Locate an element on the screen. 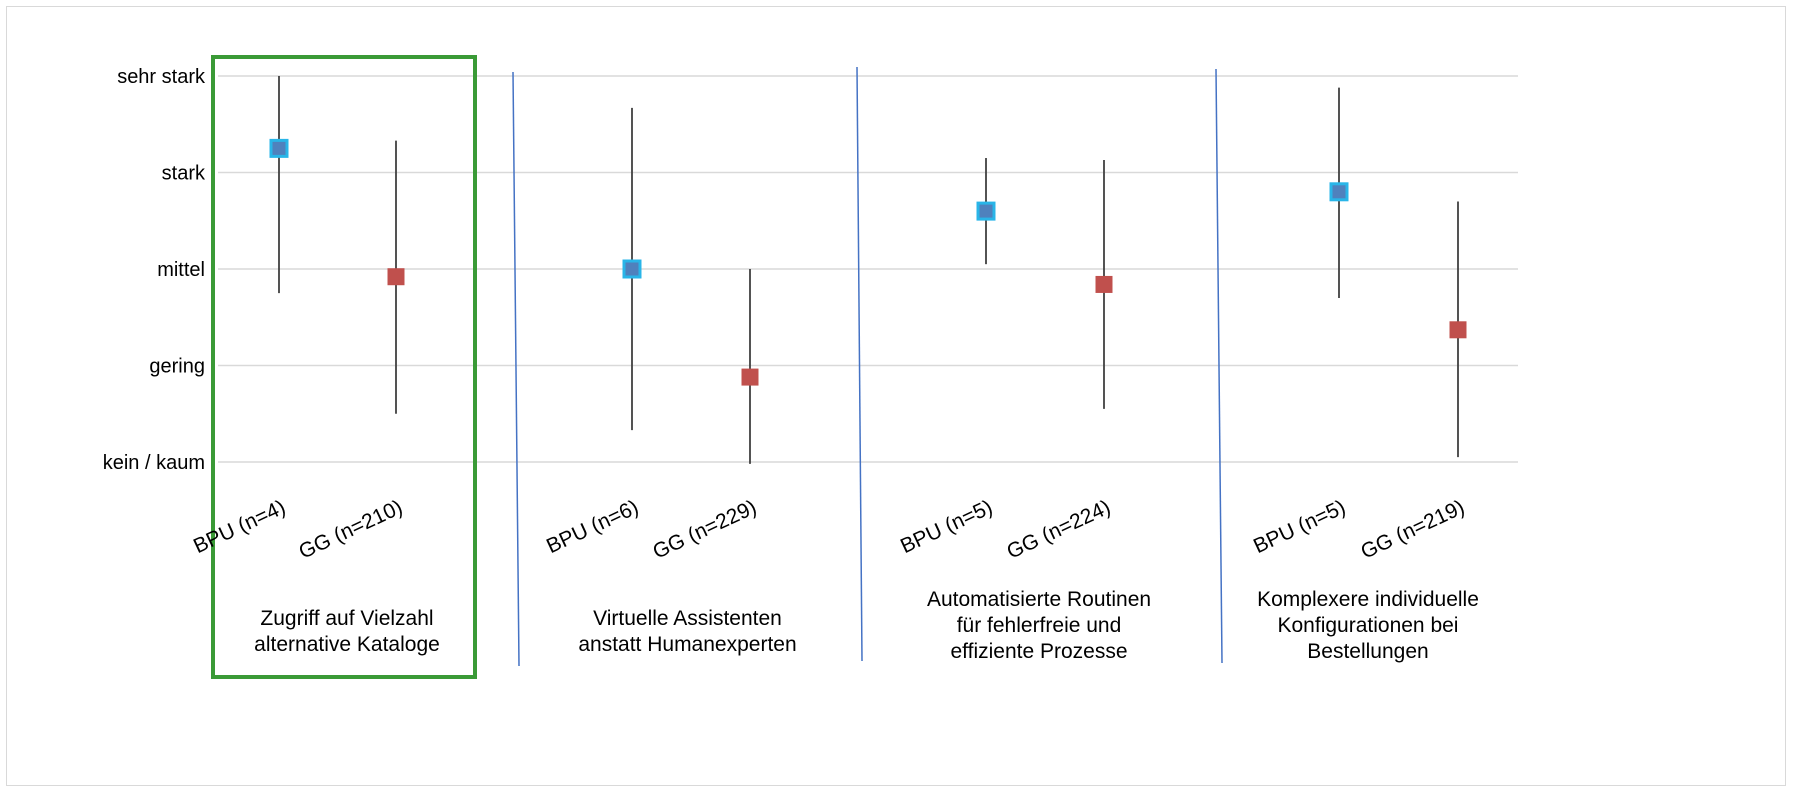  x-tick-label: GG (n=219) is located at coordinates (1412, 530).